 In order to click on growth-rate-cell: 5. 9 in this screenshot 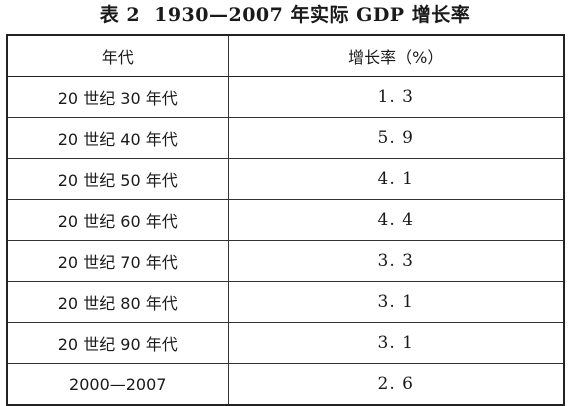, I will do `click(396, 138)`.